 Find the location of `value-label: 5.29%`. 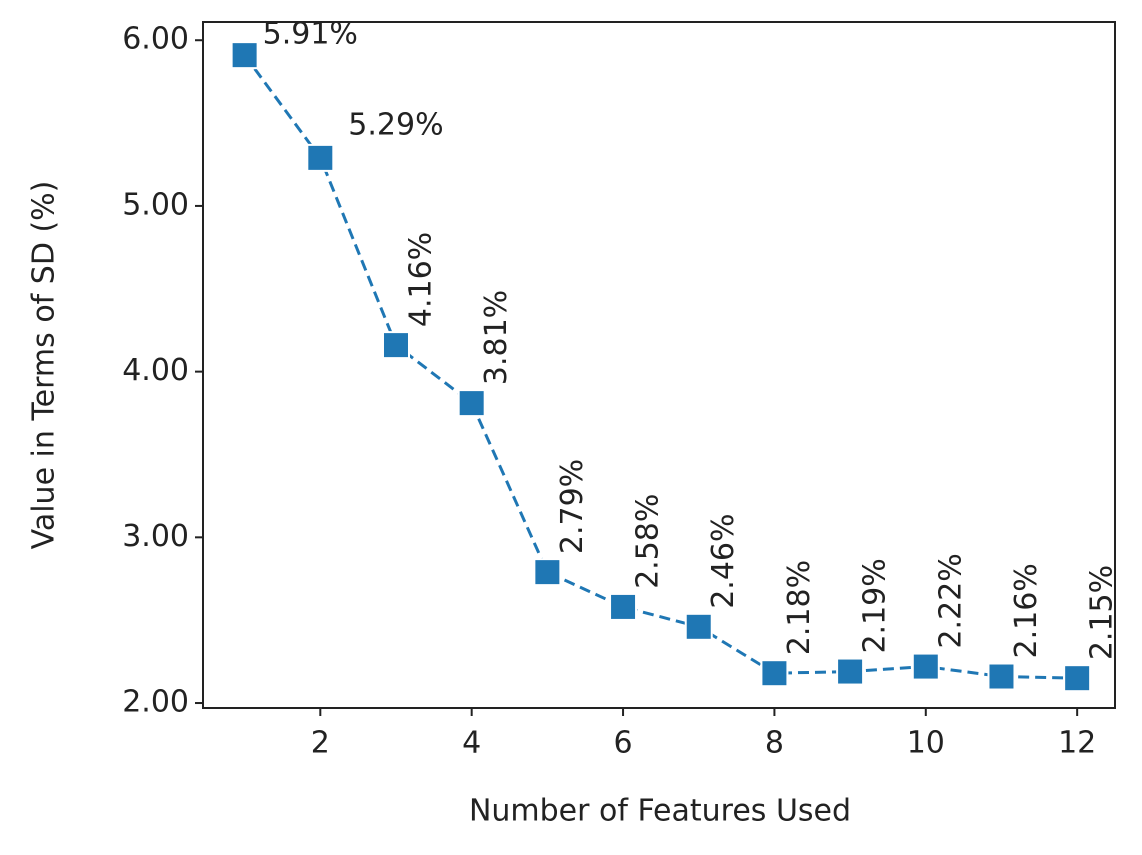

value-label: 5.29% is located at coordinates (395, 124).